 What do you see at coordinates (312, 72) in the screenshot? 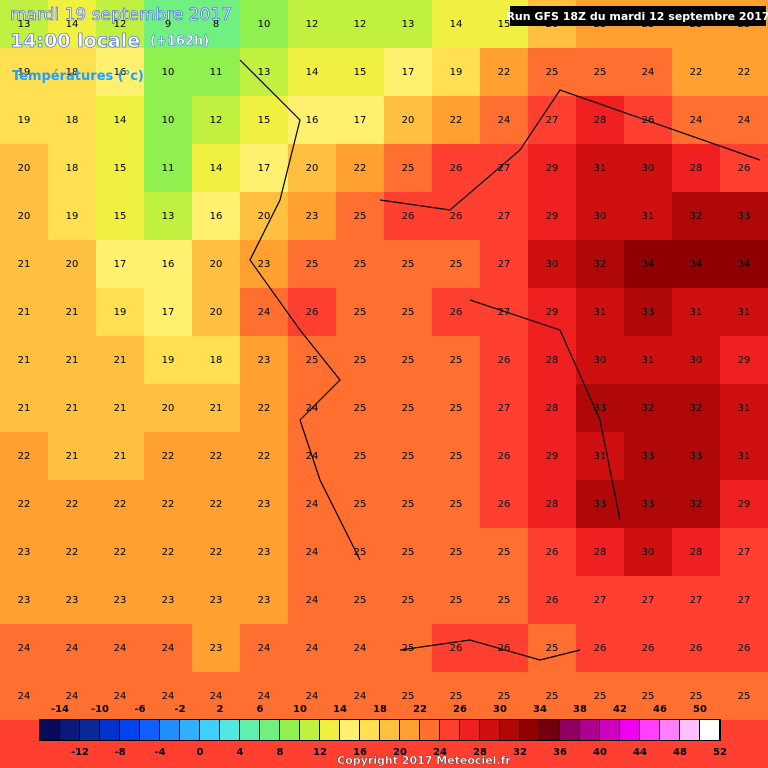
I see `temp-value: 14` at bounding box center [312, 72].